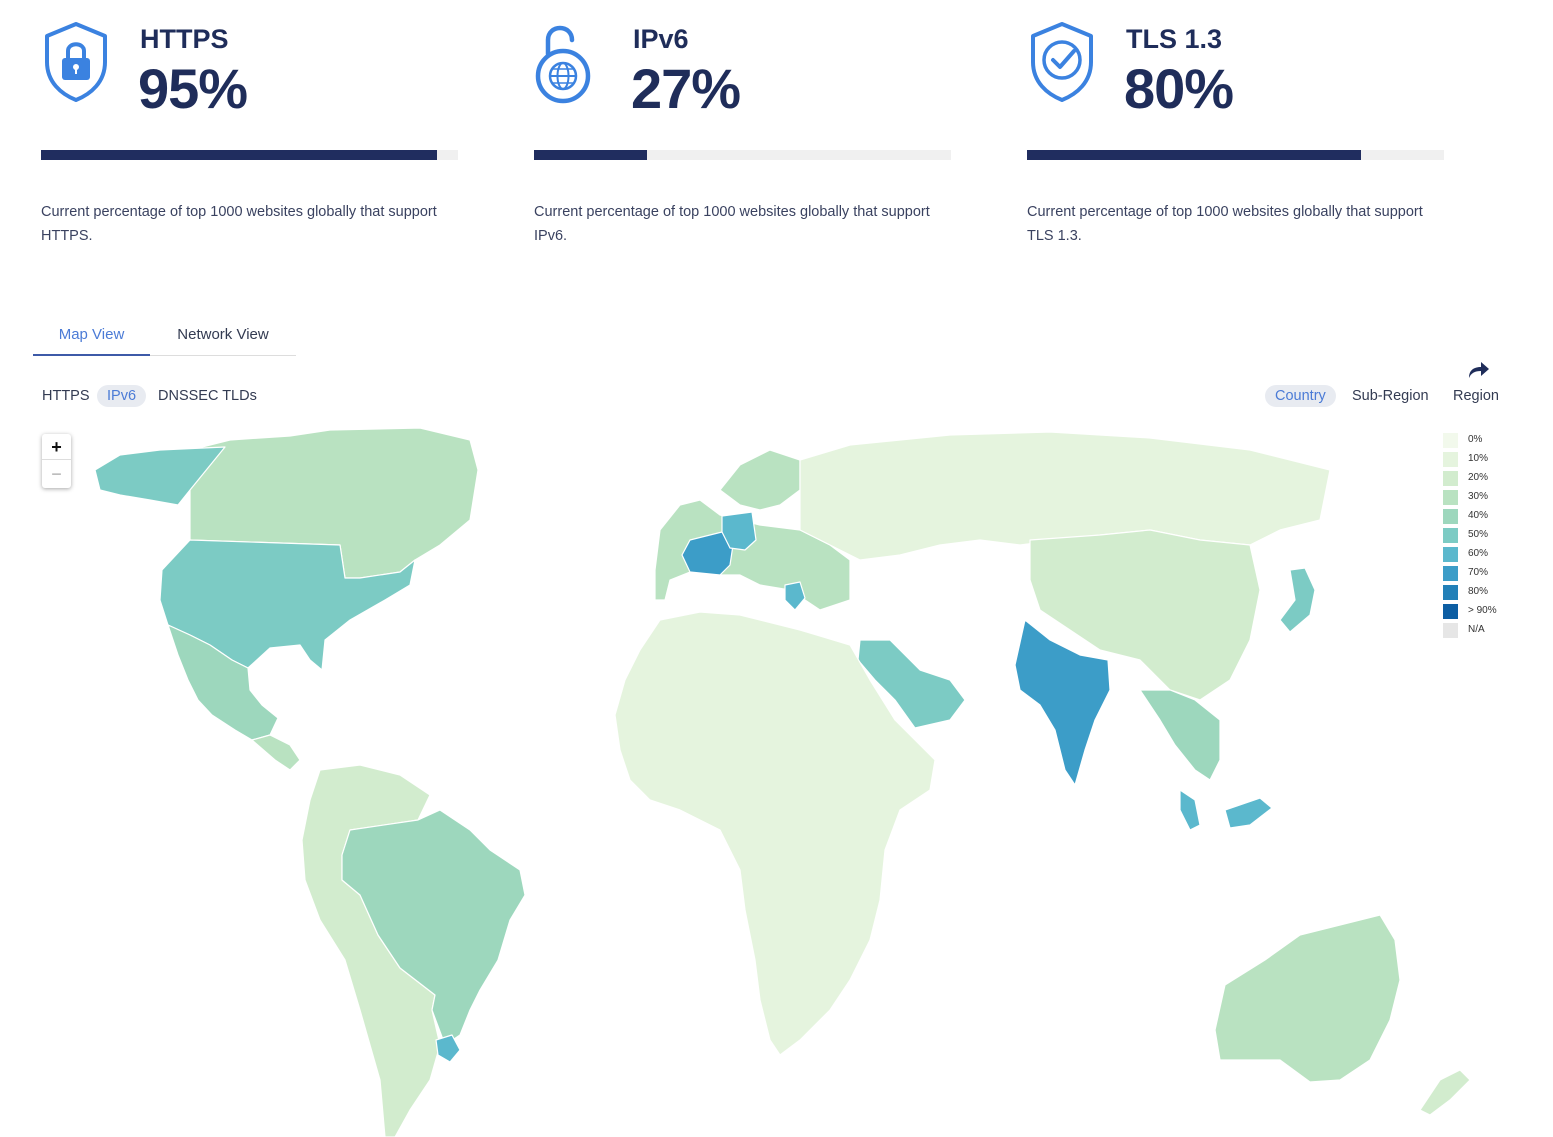  What do you see at coordinates (1476, 396) in the screenshot?
I see `filter-region: Region` at bounding box center [1476, 396].